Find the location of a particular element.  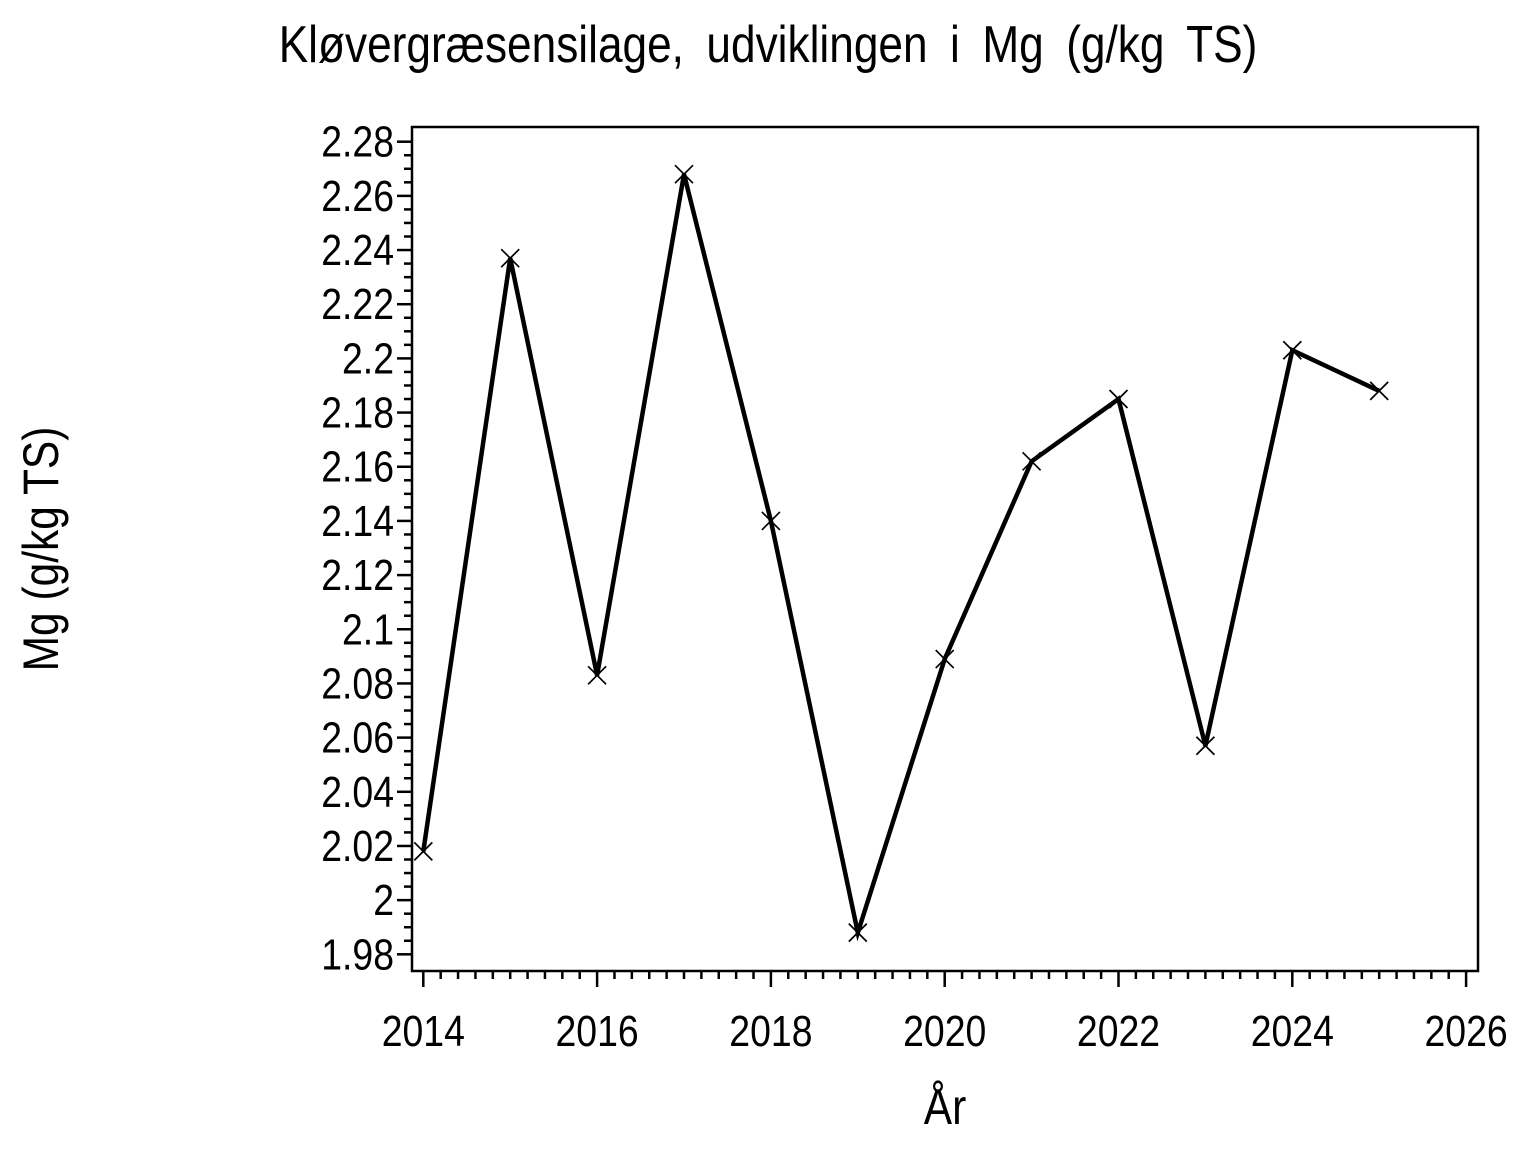

y-tick-label-wrap: 2.12 is located at coordinates (357, 575).